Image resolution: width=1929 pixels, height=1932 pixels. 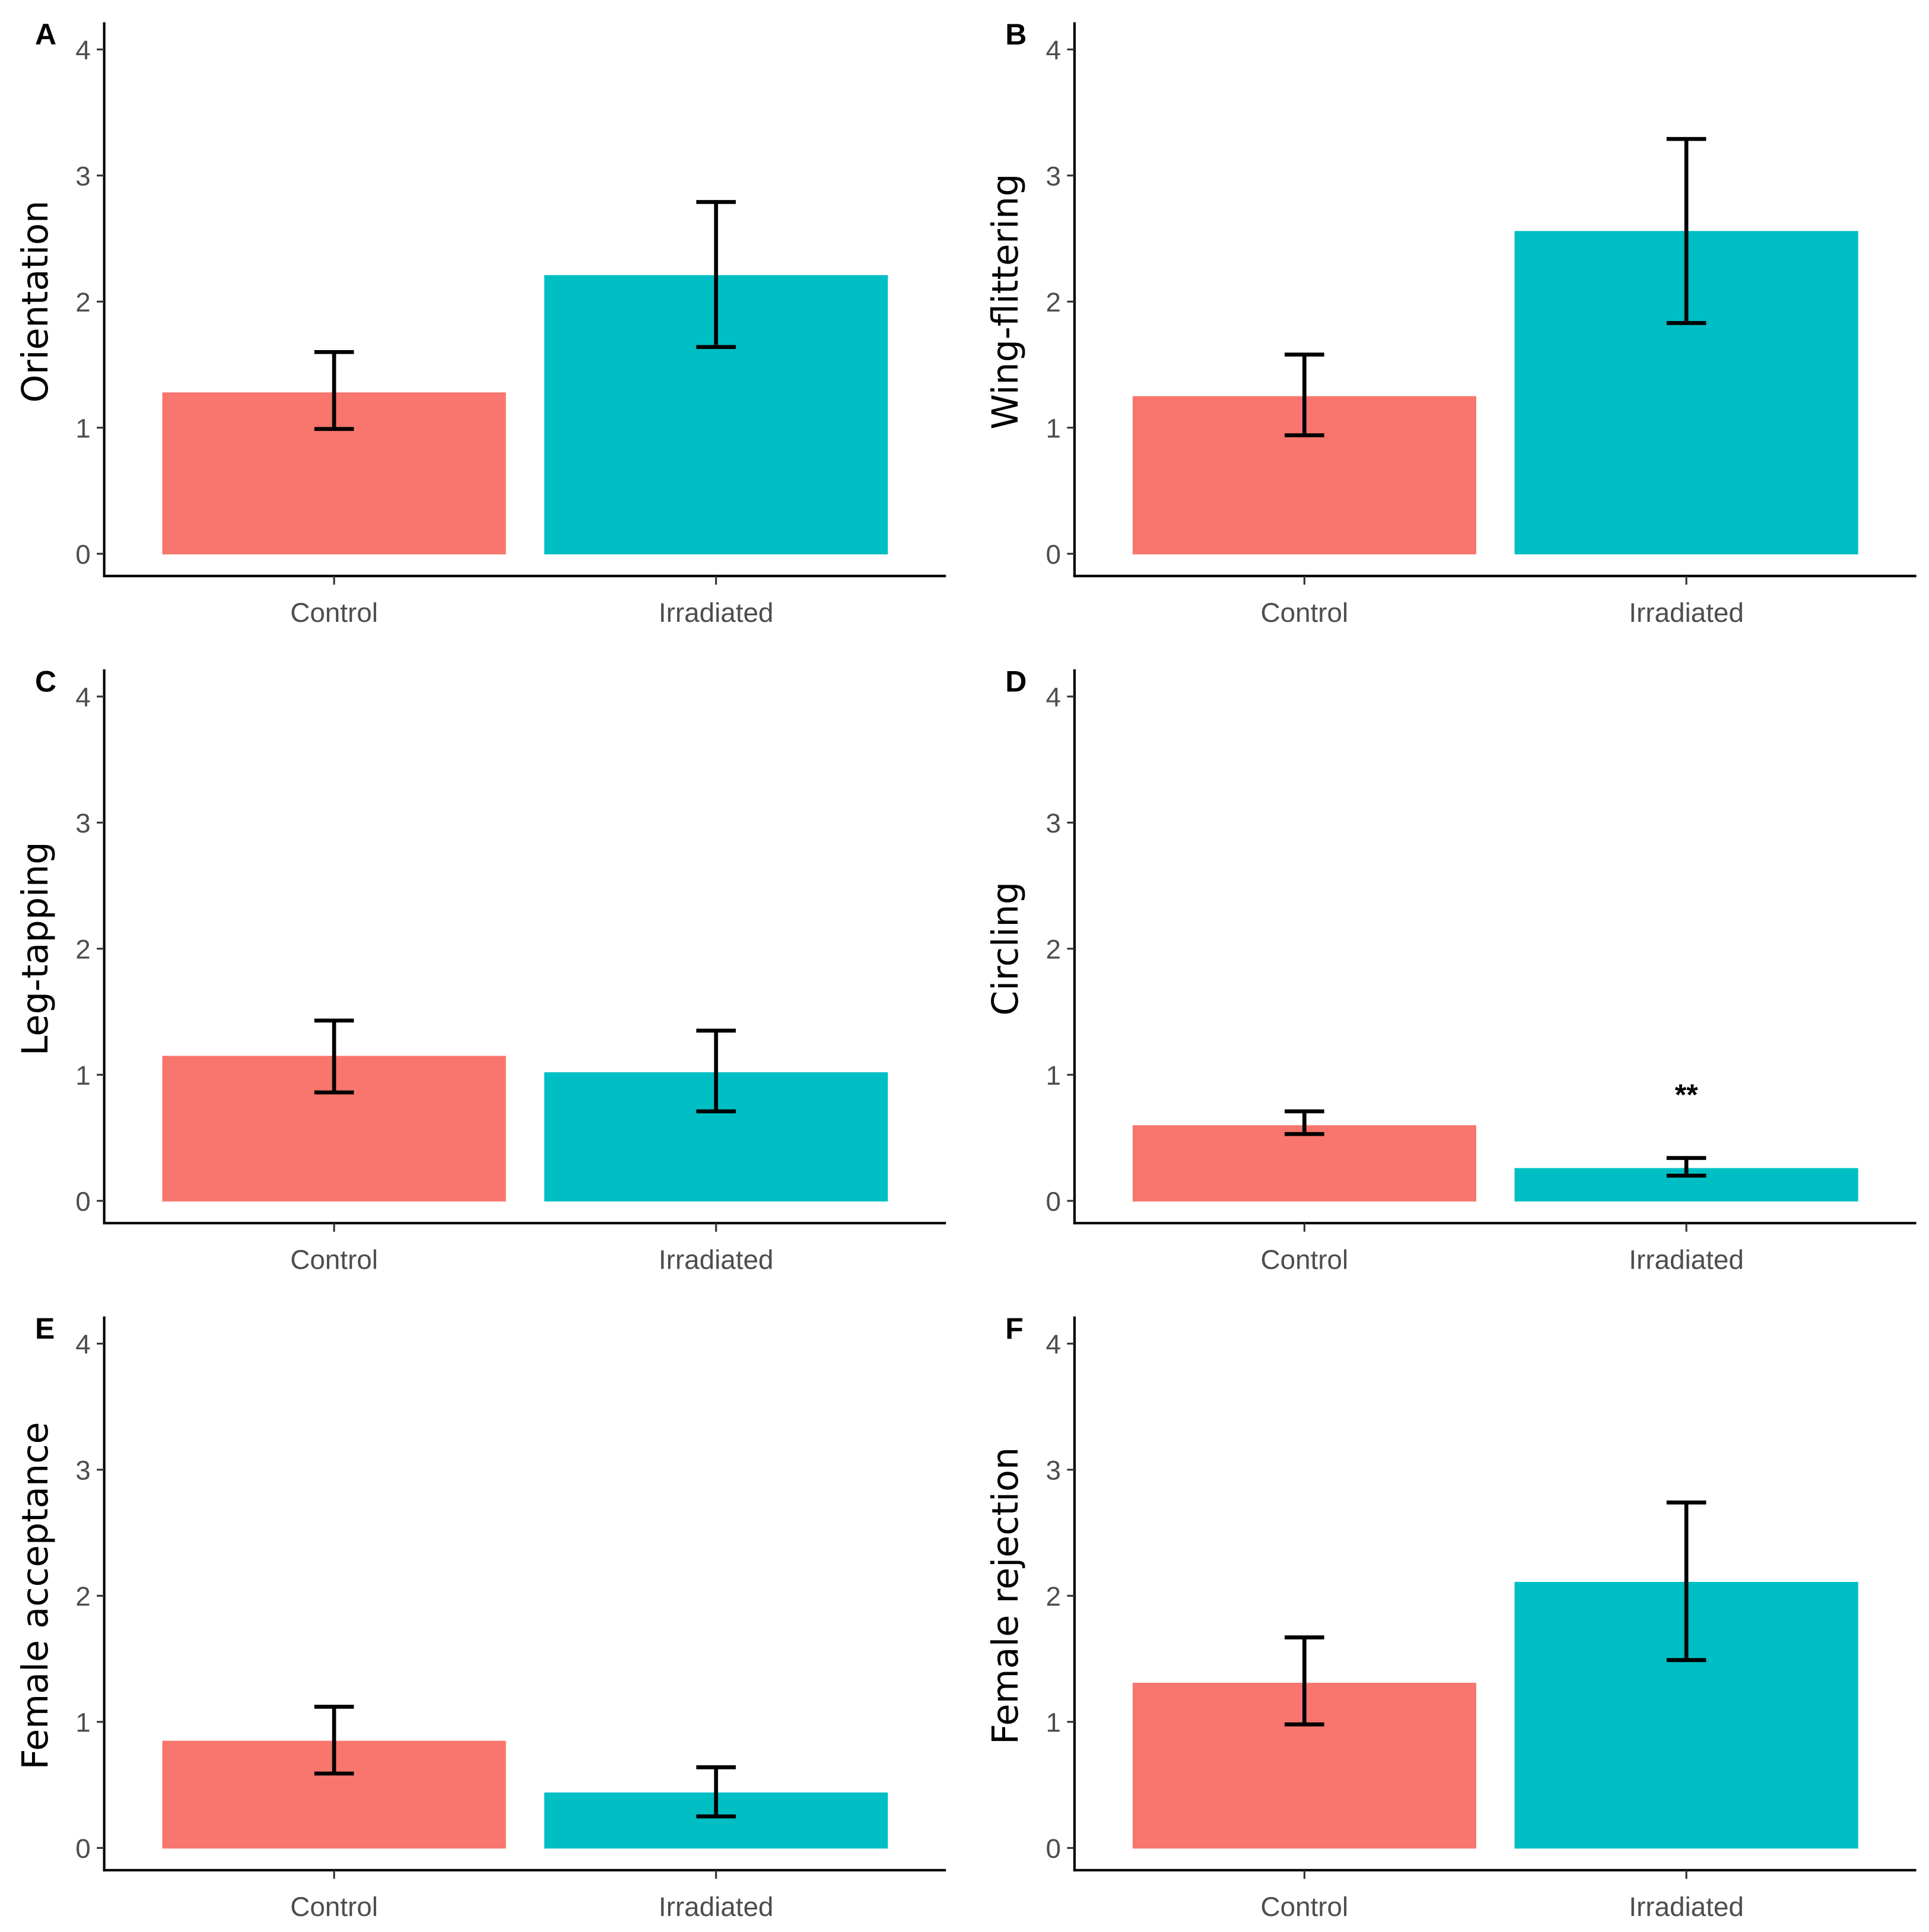 What do you see at coordinates (1006, 302) in the screenshot?
I see `y-axis-title: Wing-flittering` at bounding box center [1006, 302].